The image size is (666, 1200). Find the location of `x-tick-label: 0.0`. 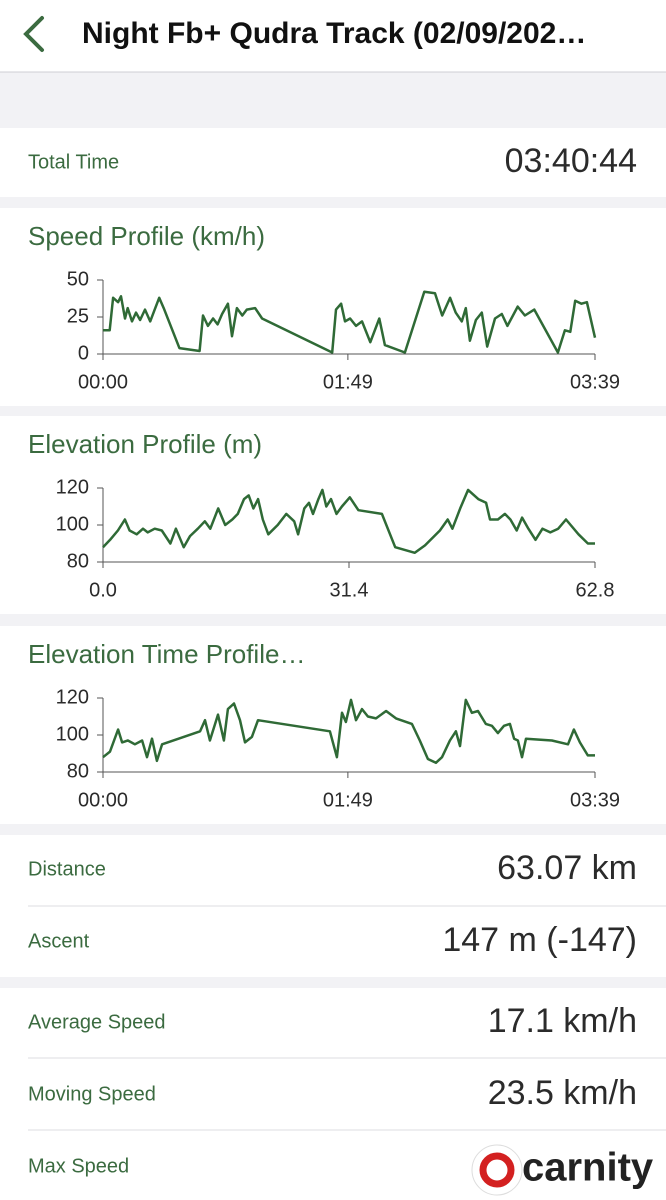

x-tick-label: 0.0 is located at coordinates (103, 590).